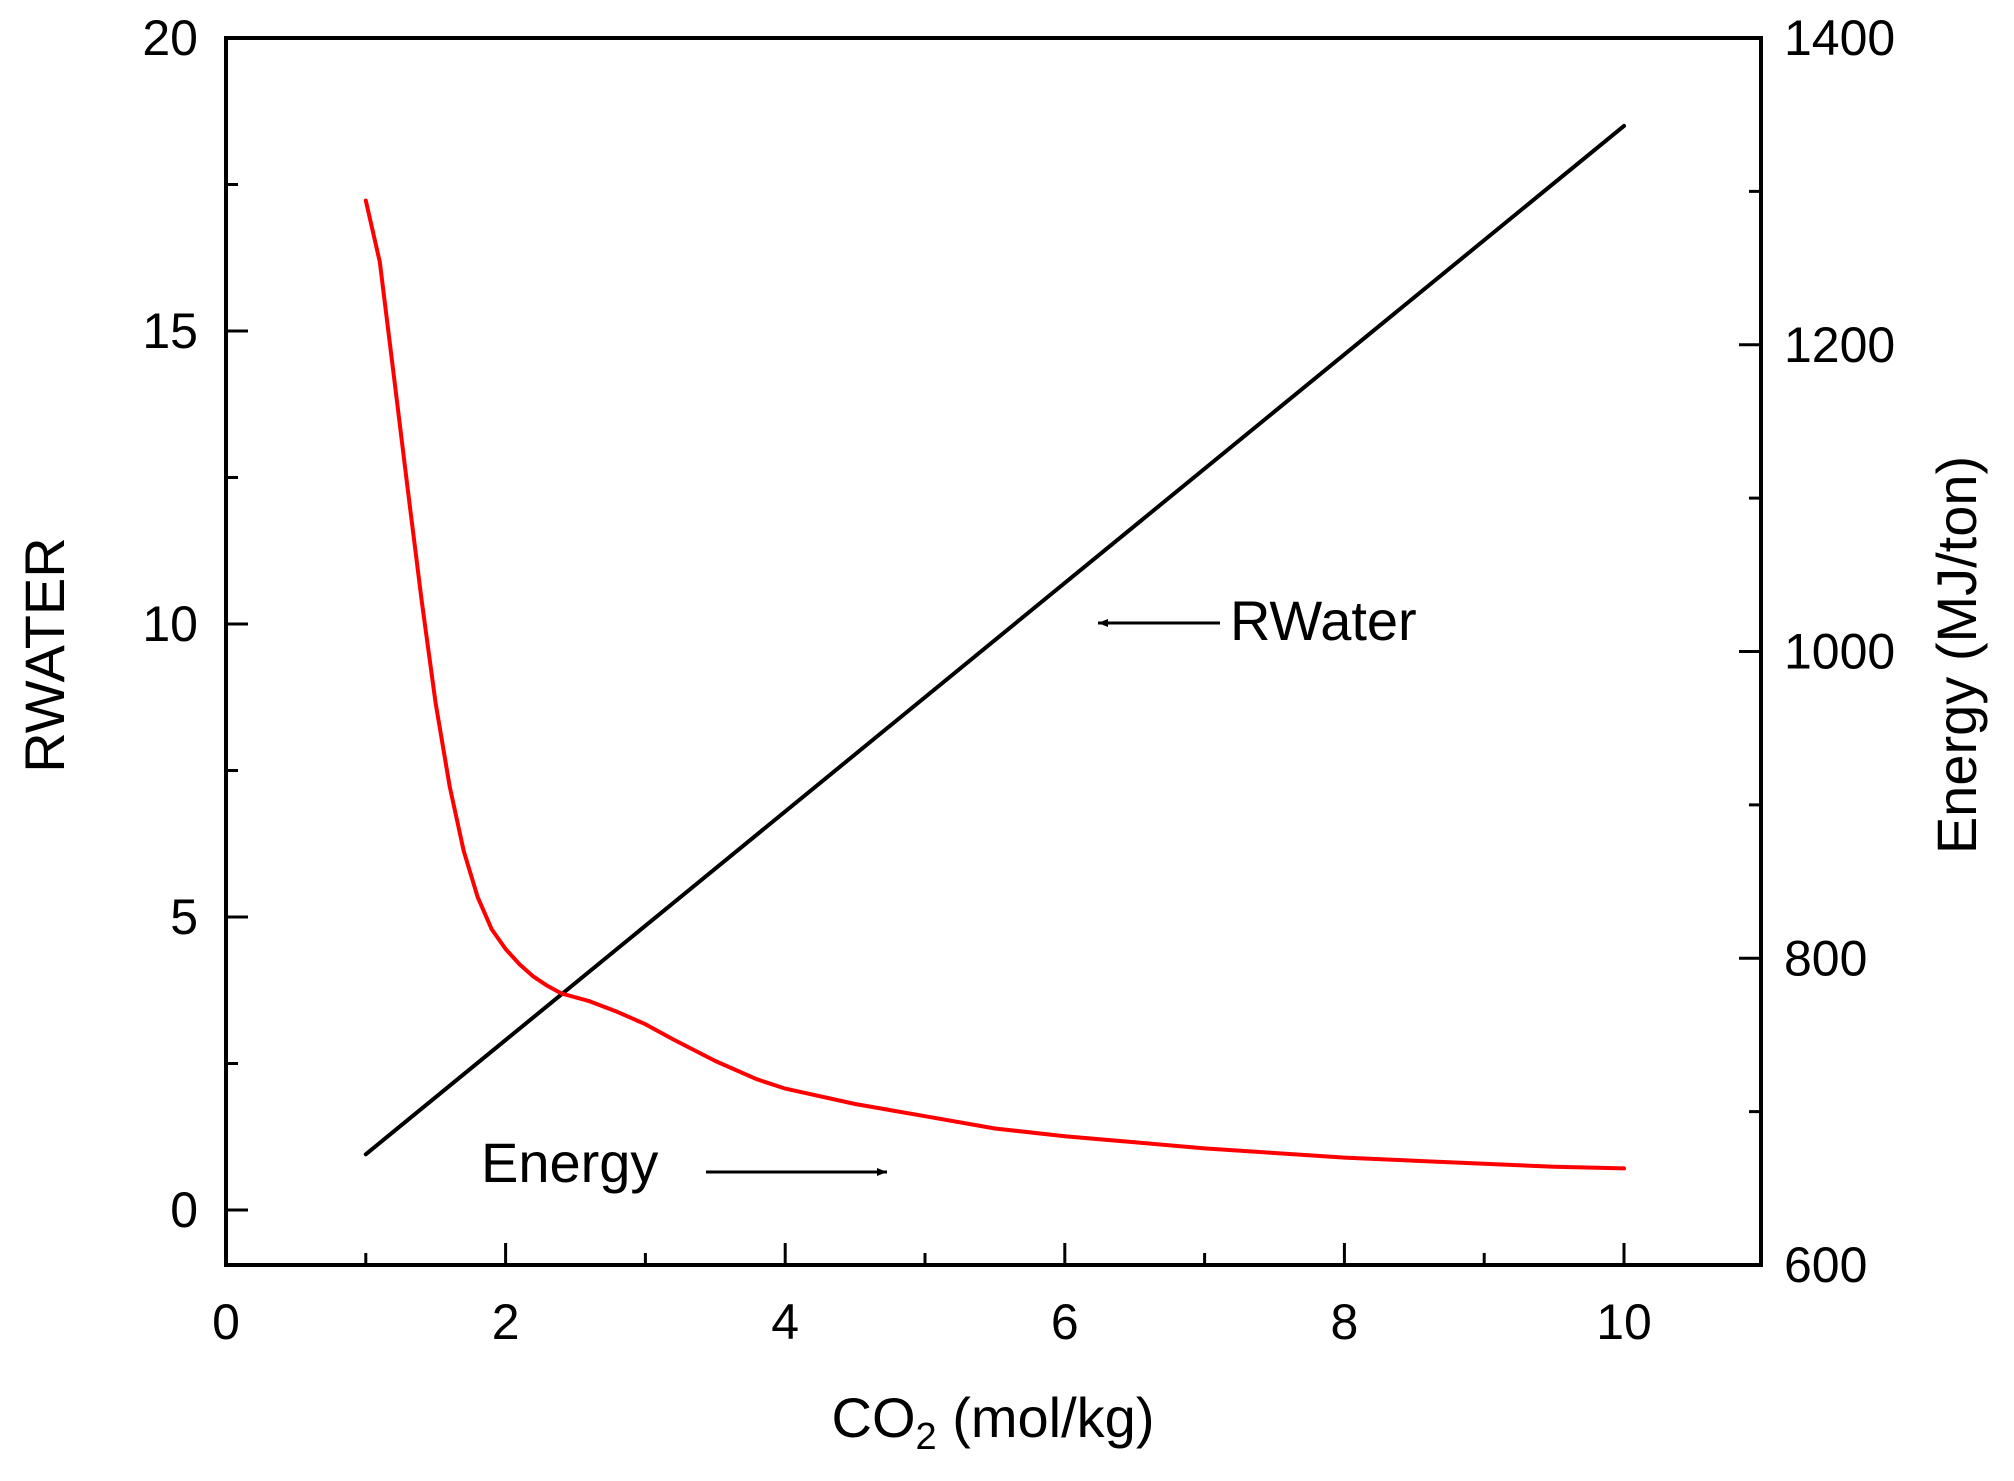 This screenshot has height=1481, width=2014. What do you see at coordinates (1065, 1322) in the screenshot?
I see `x-tick-label: 6` at bounding box center [1065, 1322].